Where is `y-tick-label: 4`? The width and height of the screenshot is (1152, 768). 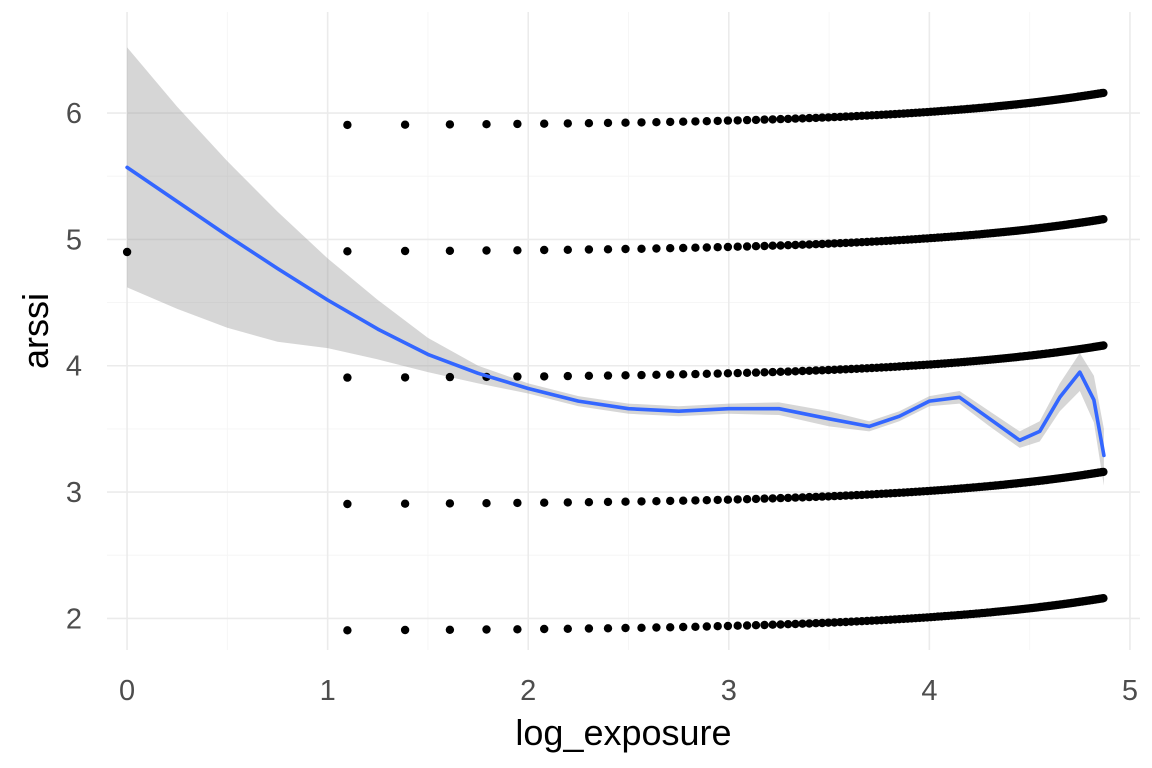
y-tick-label: 4 is located at coordinates (74, 367).